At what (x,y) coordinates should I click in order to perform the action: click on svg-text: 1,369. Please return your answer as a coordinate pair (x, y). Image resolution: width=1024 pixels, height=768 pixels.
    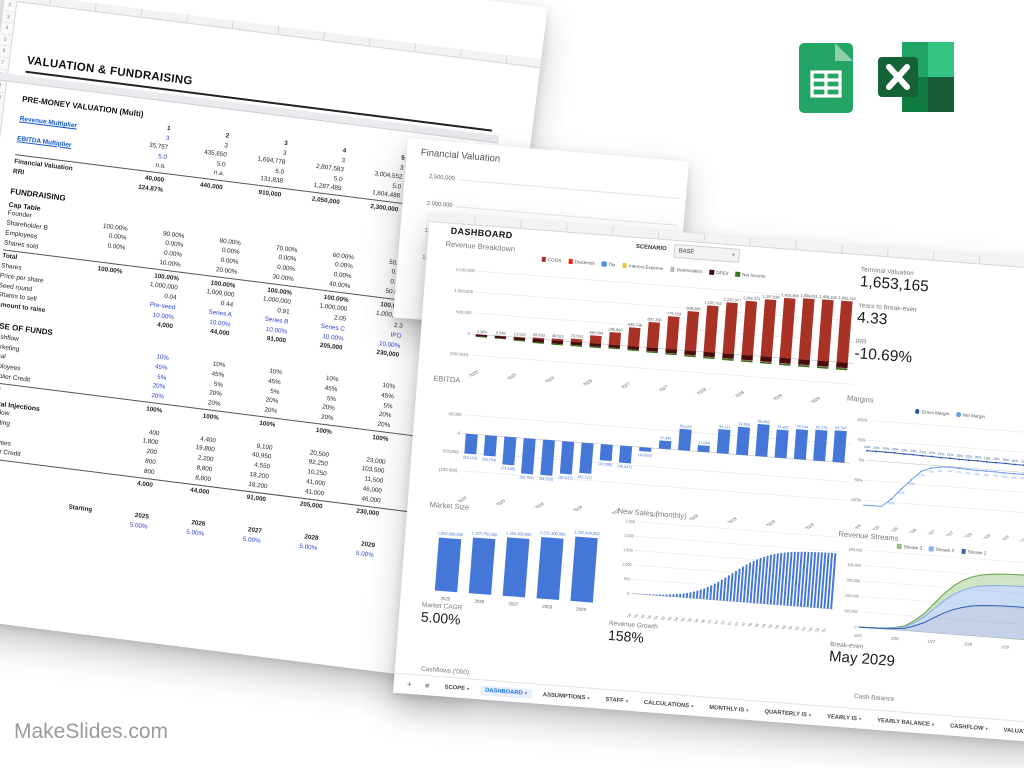
    Looking at the image, I should click on (482, 332).